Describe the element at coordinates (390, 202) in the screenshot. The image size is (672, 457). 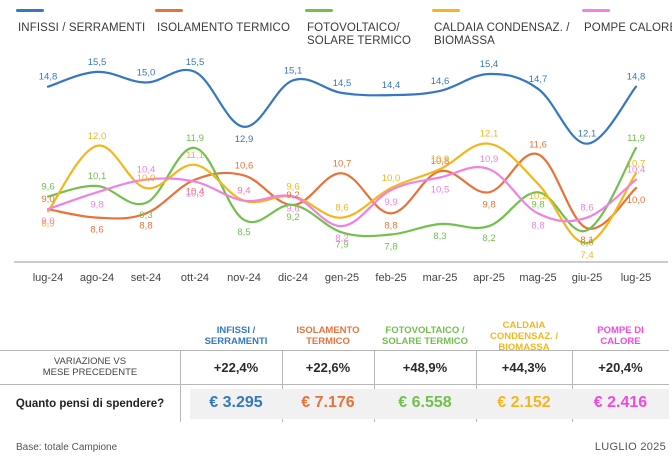
I see `data-label-pompe: 9,9` at that location.